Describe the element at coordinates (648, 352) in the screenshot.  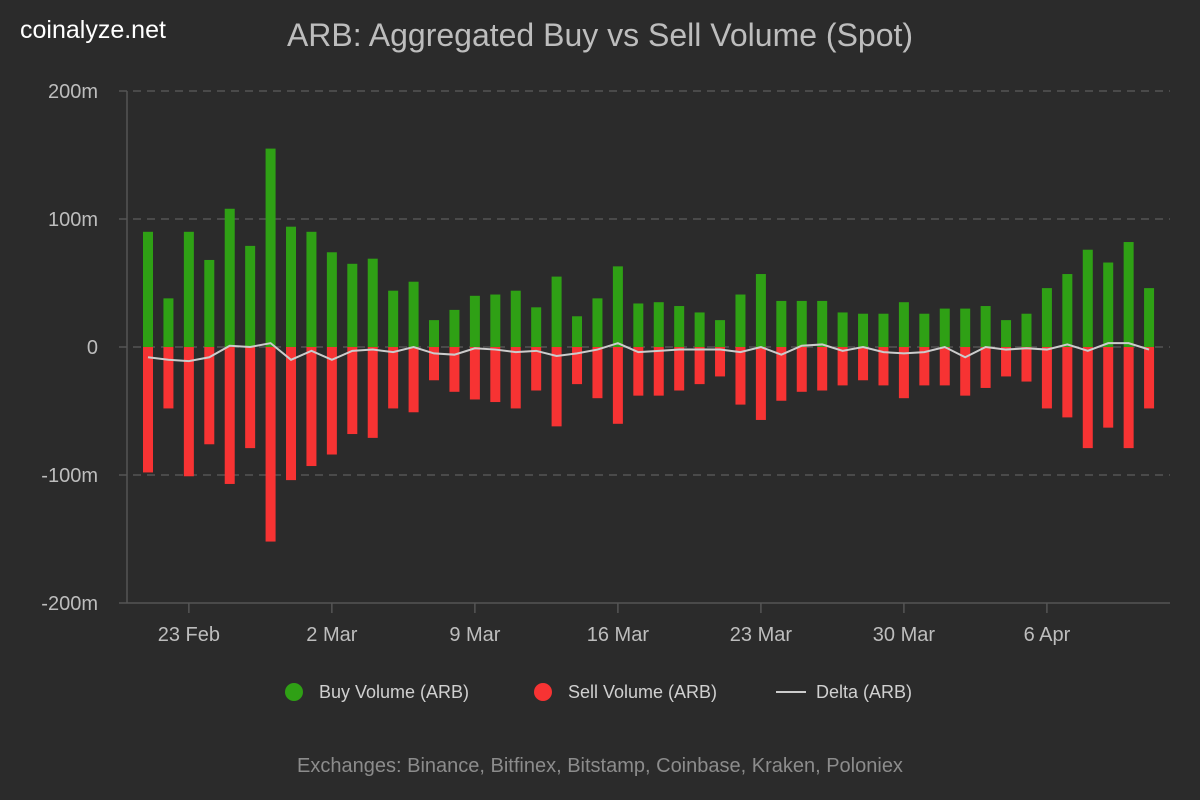
I see `delta-line` at that location.